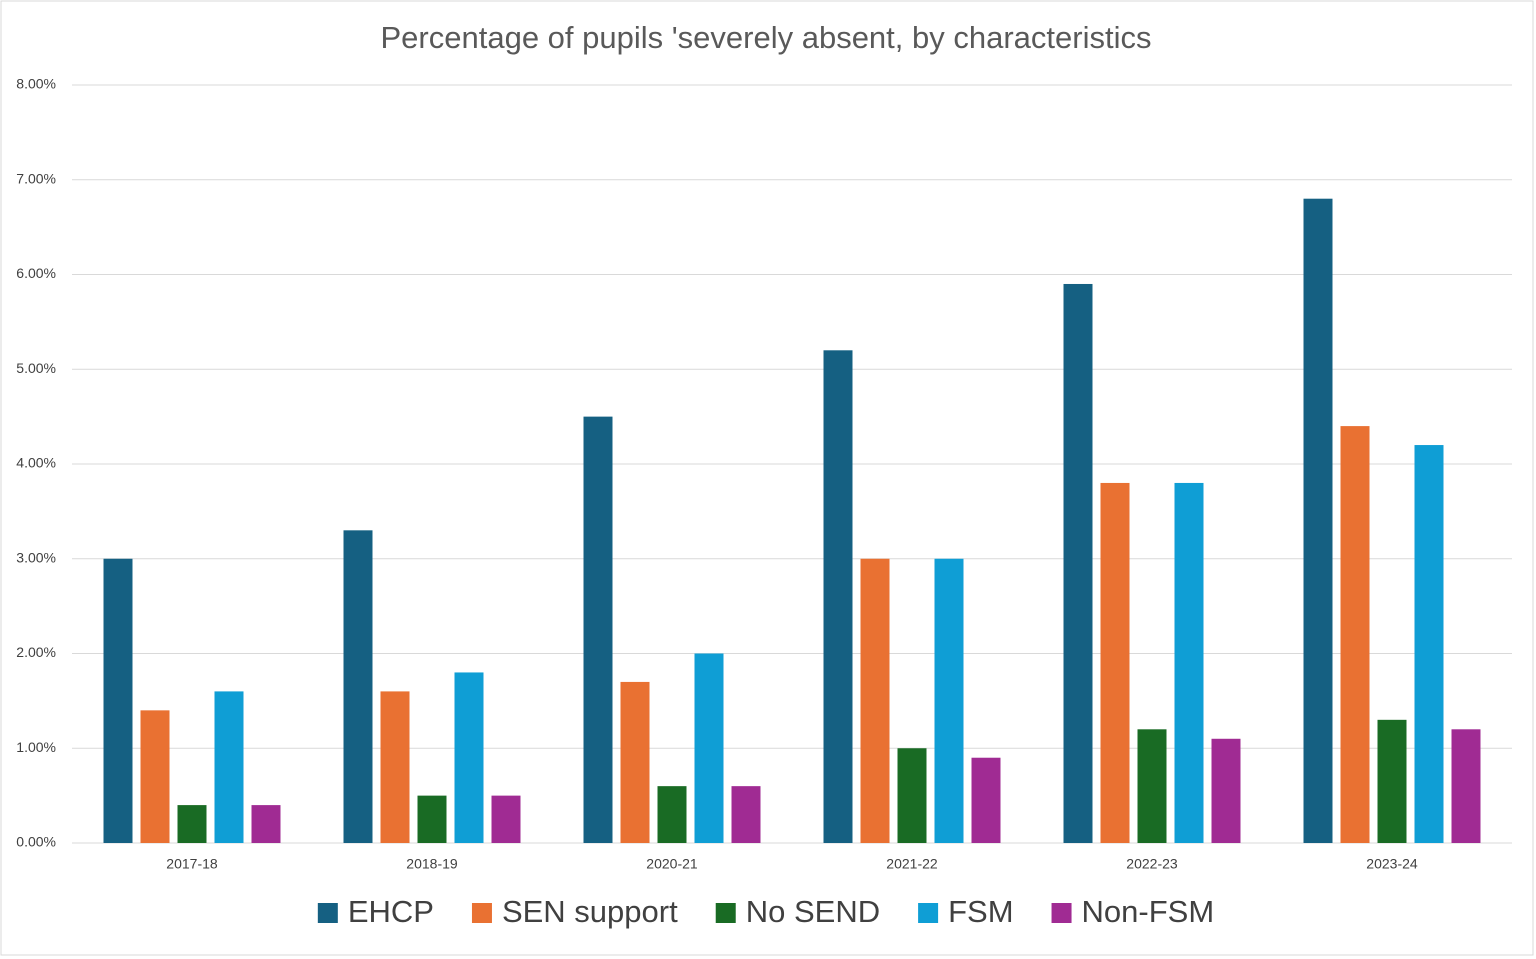  Describe the element at coordinates (192, 864) in the screenshot. I see `x-tick-label: 2017-18` at that location.